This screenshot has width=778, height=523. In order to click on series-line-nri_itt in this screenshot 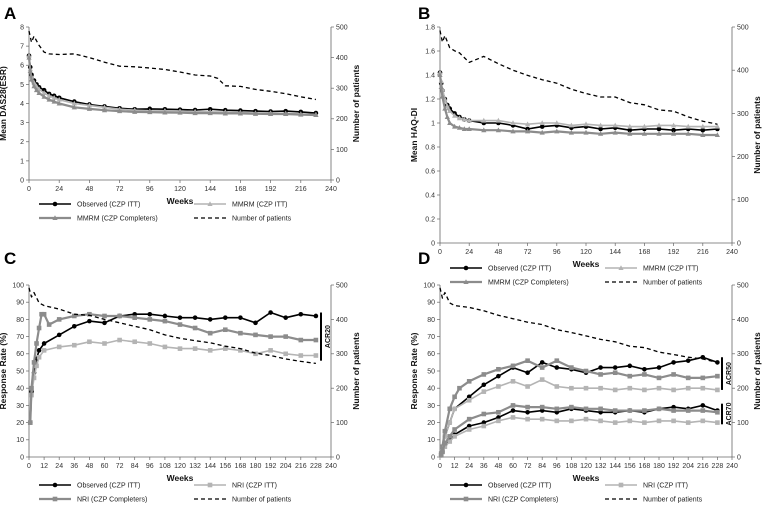, I will do `click(172, 381)`.